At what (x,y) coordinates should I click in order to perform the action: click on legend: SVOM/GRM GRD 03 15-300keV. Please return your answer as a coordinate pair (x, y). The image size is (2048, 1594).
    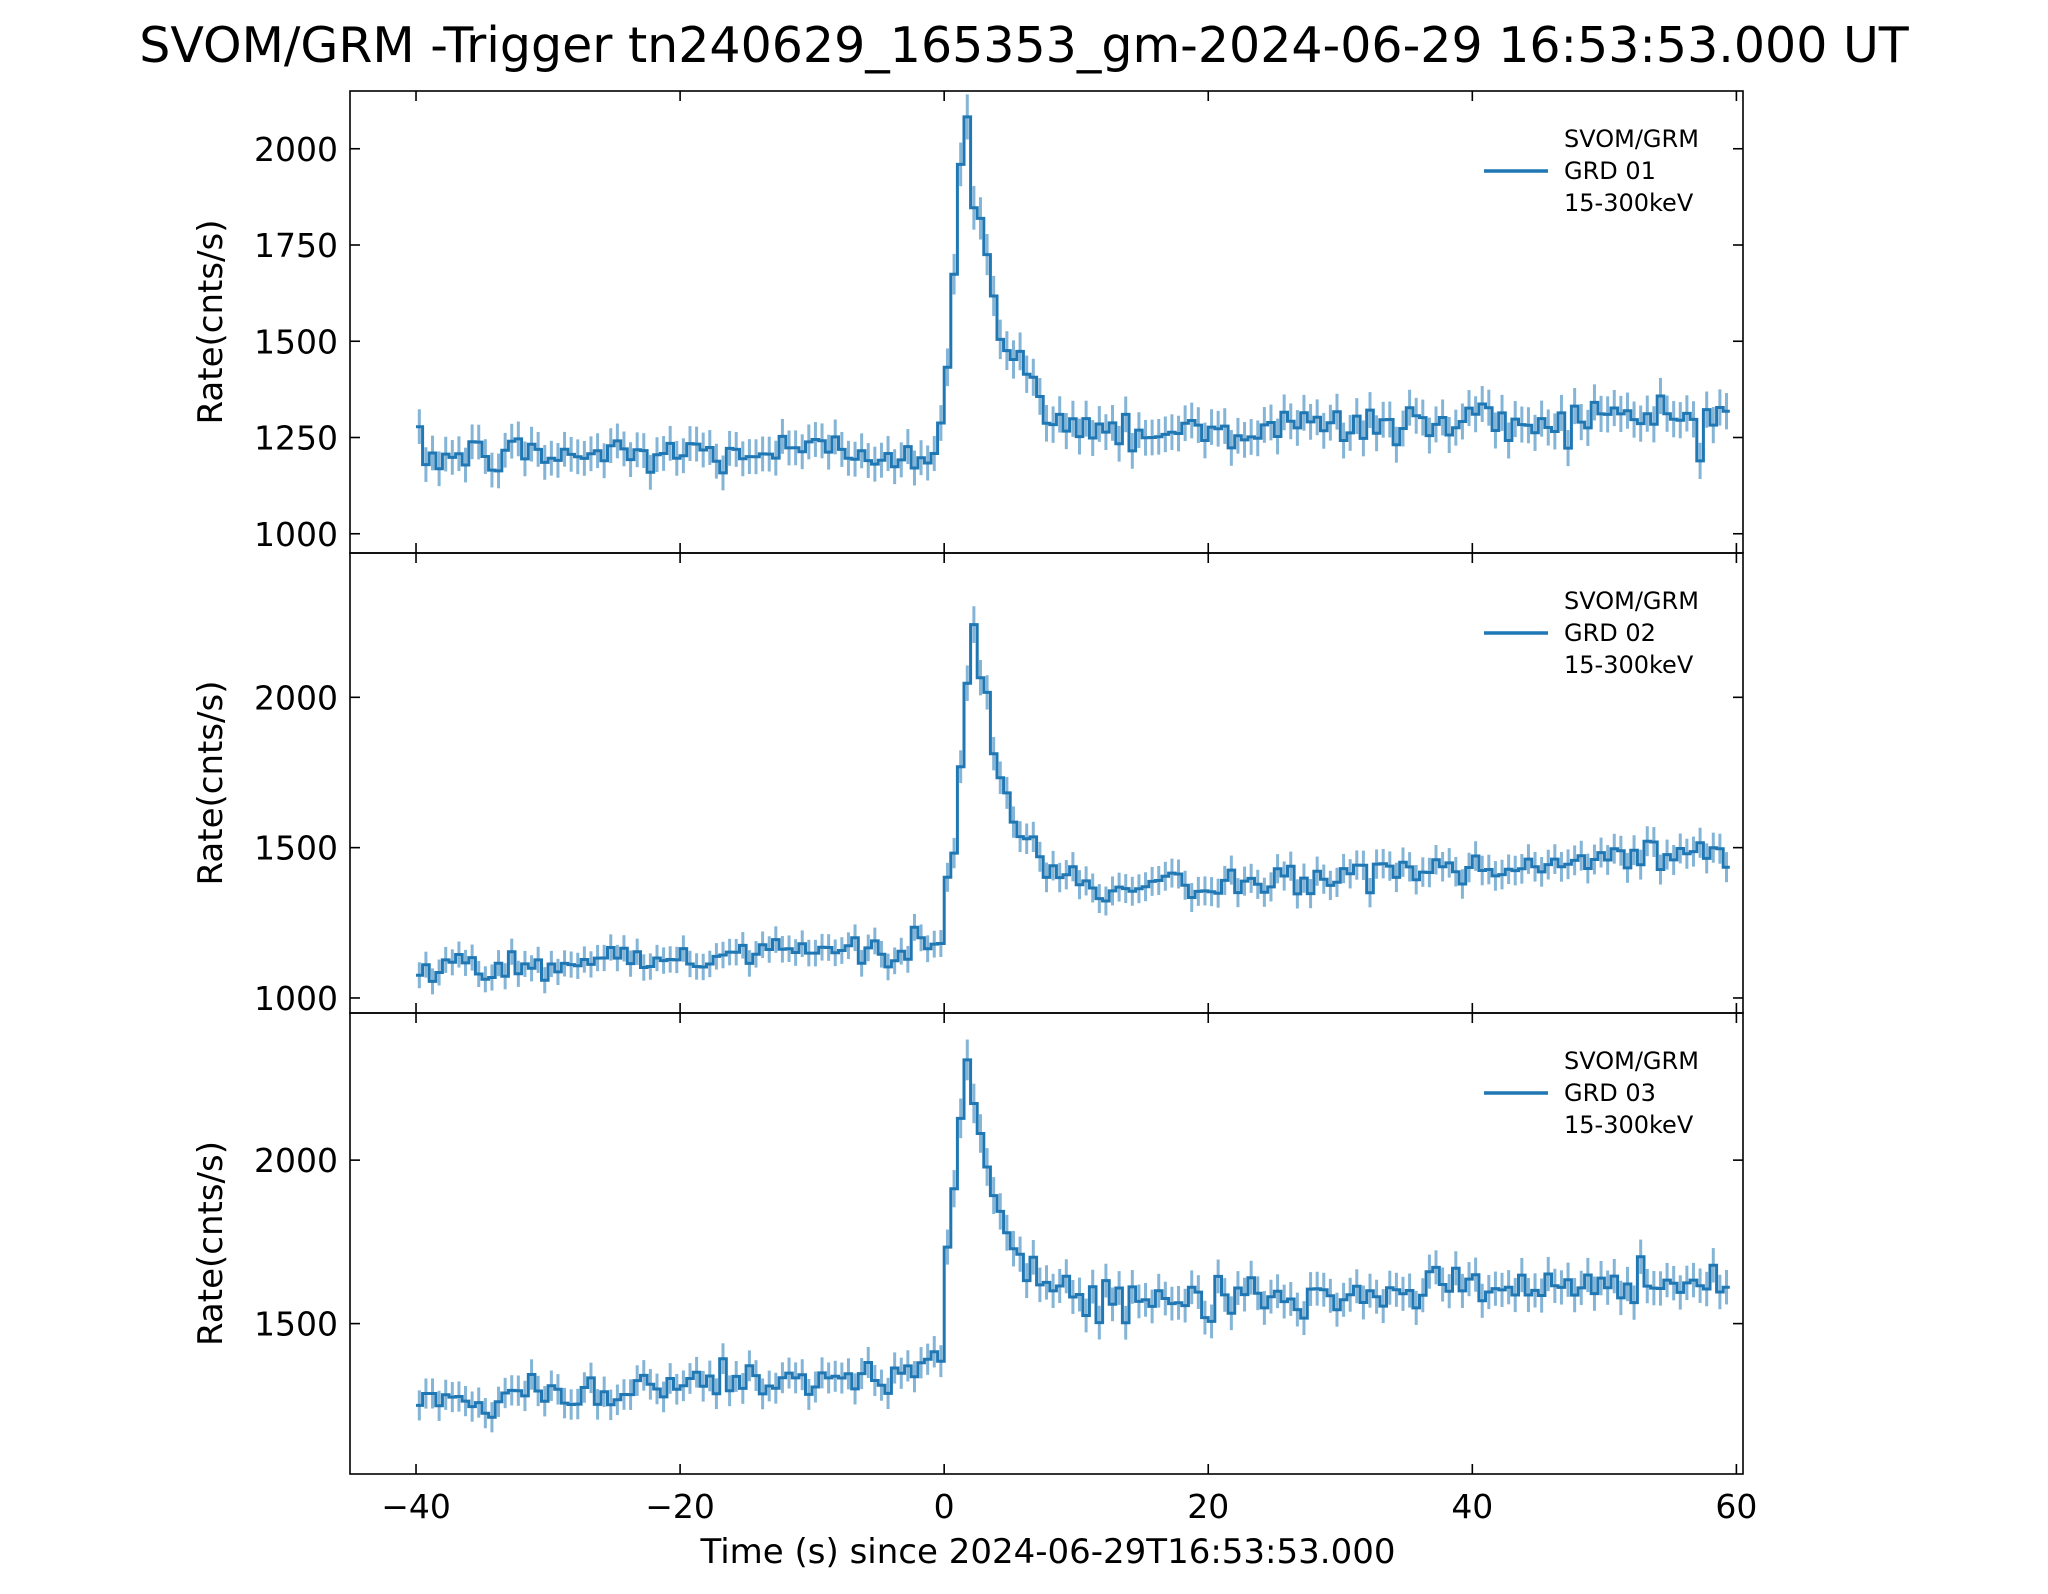
    Looking at the image, I should click on (1591, 1093).